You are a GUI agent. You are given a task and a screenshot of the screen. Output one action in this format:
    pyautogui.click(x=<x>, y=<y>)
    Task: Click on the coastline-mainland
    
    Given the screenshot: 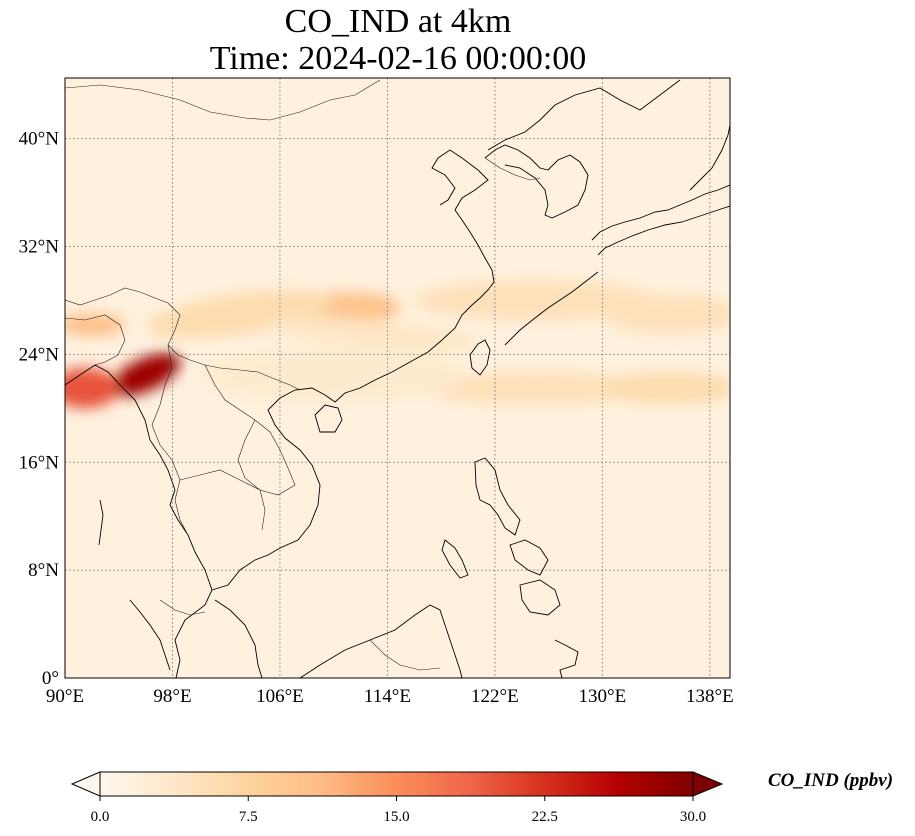 What is the action you would take?
    pyautogui.click(x=139, y=521)
    